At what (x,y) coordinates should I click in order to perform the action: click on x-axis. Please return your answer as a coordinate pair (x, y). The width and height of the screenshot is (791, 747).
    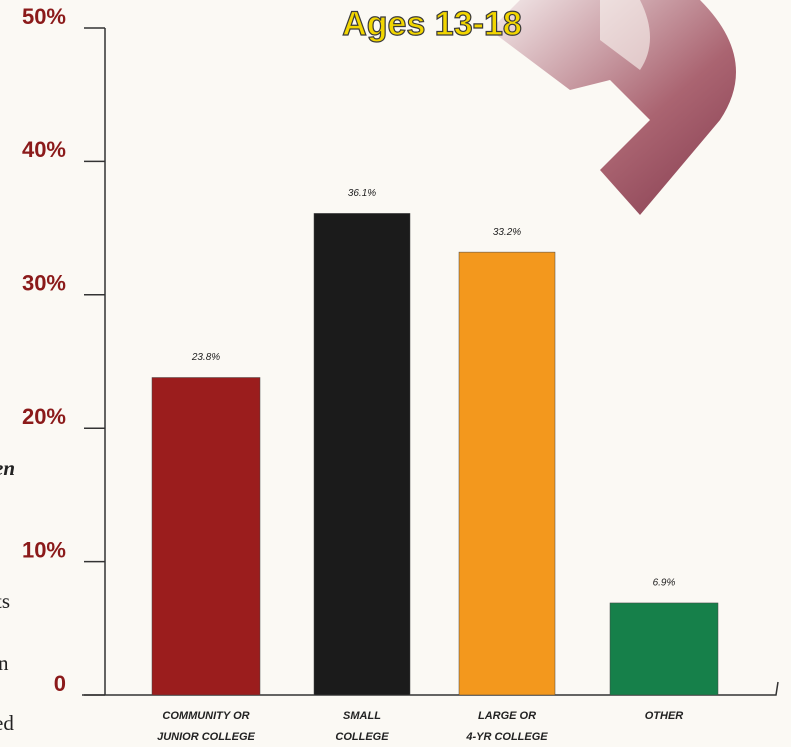
    Looking at the image, I should click on (430, 688).